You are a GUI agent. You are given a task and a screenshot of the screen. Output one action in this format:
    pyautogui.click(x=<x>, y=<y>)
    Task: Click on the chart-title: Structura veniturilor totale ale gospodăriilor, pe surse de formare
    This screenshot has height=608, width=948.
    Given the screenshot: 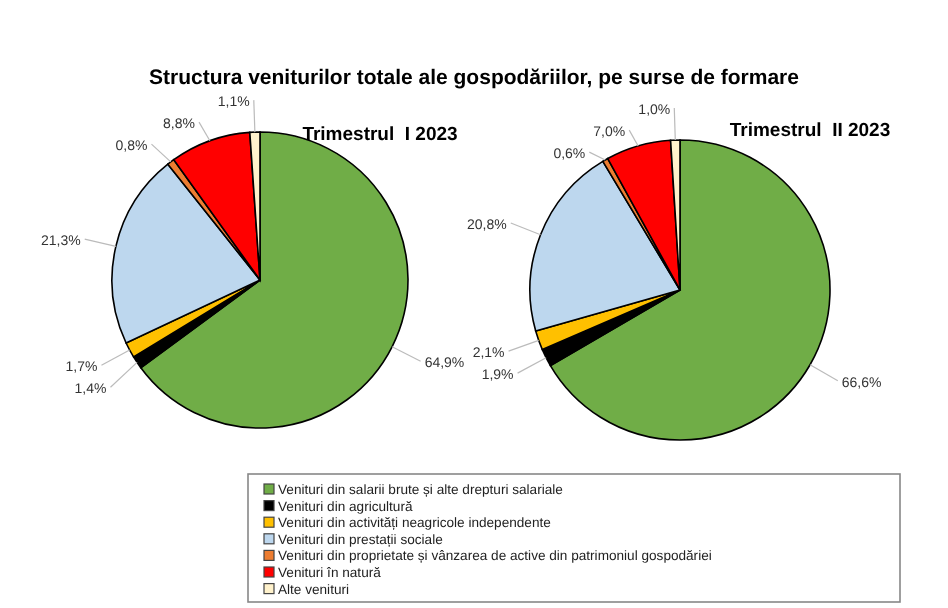 What is the action you would take?
    pyautogui.click(x=474, y=78)
    